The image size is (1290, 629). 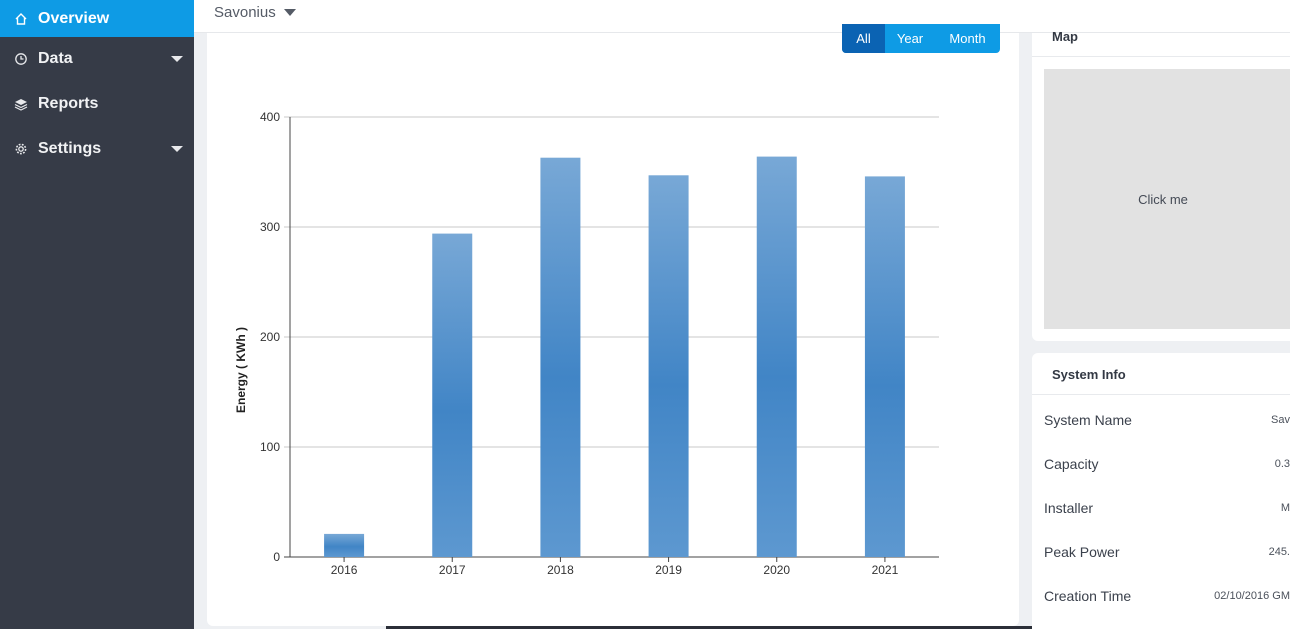 I want to click on x-tick-label: 2019, so click(x=668, y=570).